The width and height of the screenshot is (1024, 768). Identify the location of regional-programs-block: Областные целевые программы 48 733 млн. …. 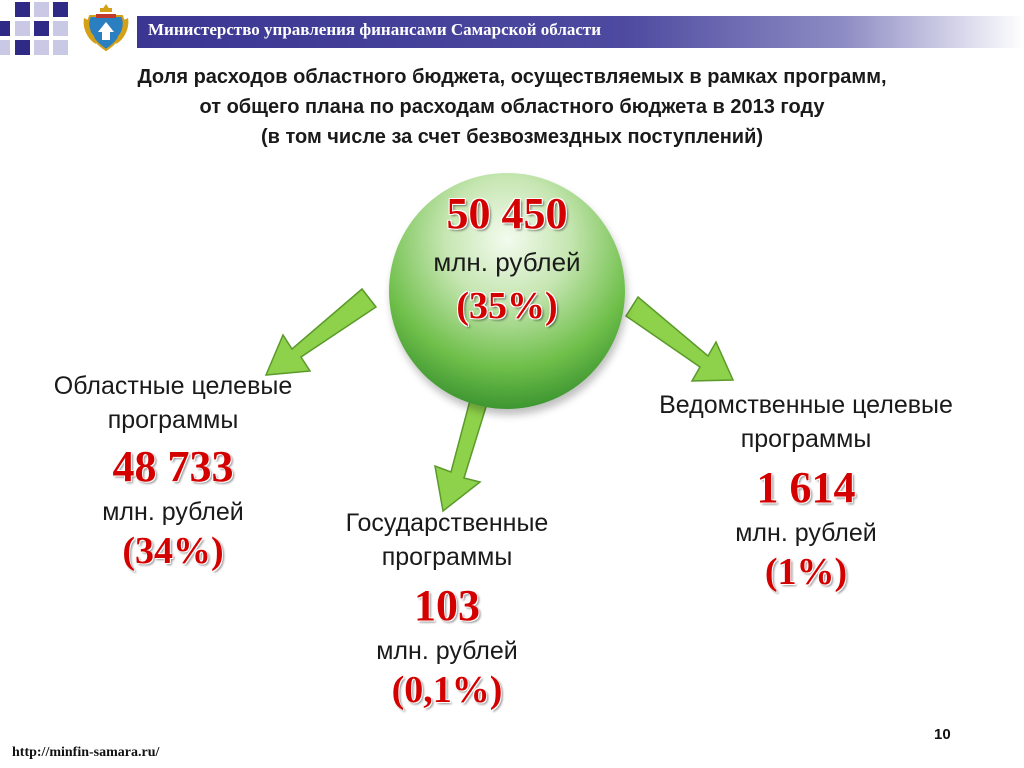
(173, 471).